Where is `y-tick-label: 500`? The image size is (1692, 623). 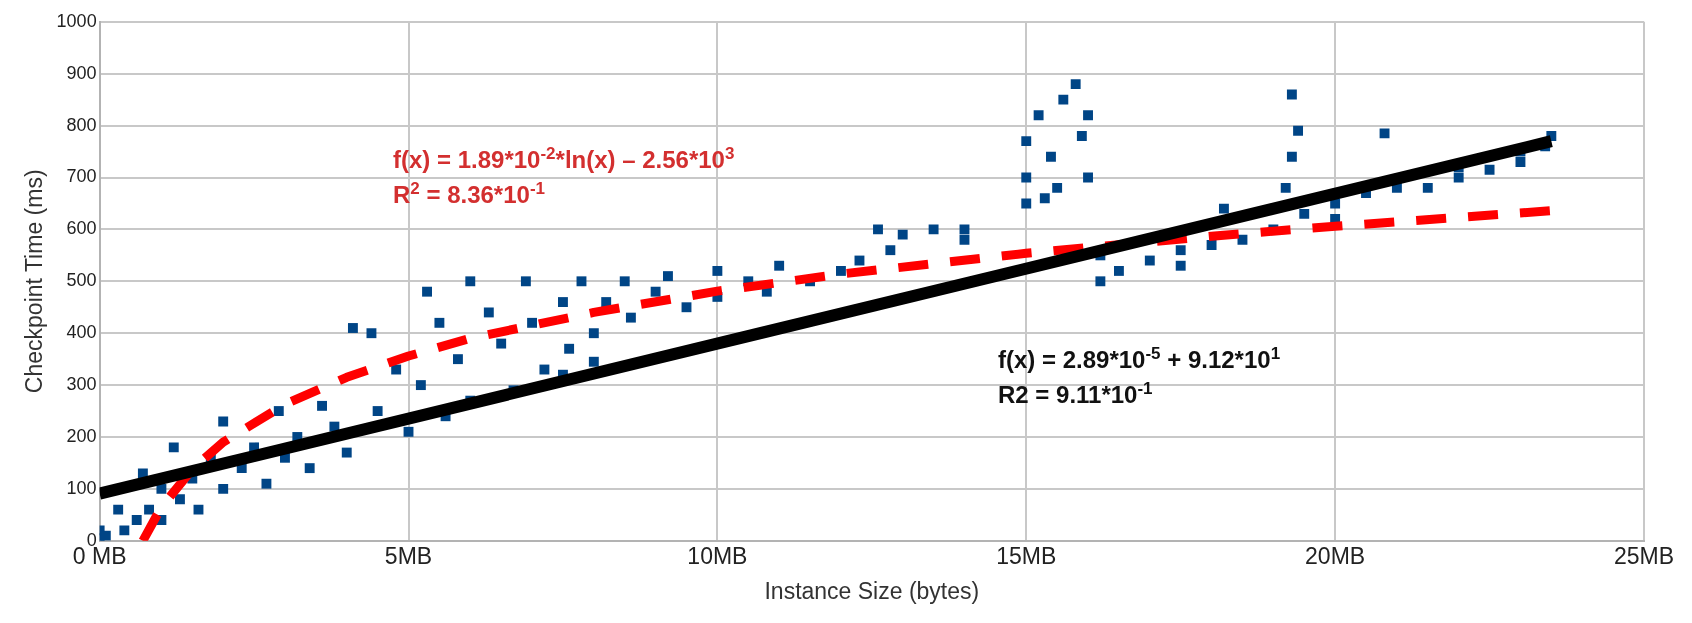 y-tick-label: 500 is located at coordinates (81, 280).